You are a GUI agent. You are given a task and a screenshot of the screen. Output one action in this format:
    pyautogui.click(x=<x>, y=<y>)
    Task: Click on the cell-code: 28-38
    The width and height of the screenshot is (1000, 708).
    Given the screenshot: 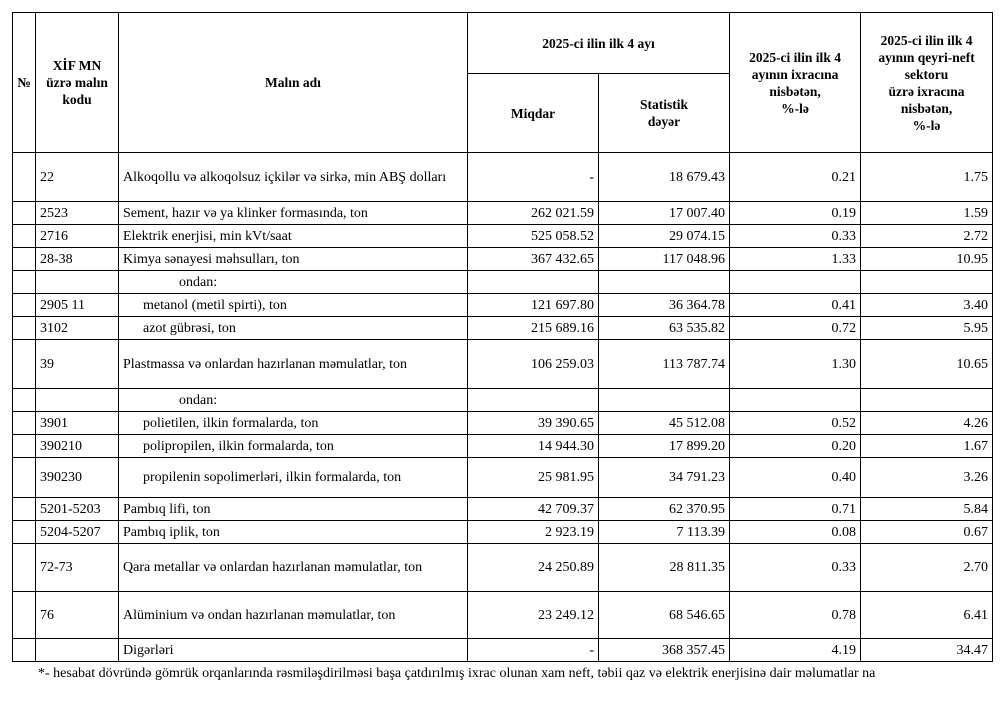 What is the action you would take?
    pyautogui.click(x=77, y=259)
    